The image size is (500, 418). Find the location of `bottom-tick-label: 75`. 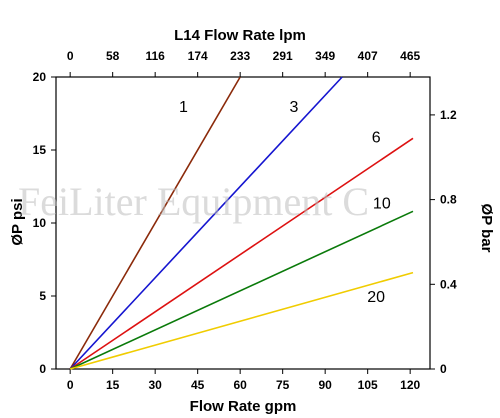

bottom-tick-label: 75 is located at coordinates (283, 385).